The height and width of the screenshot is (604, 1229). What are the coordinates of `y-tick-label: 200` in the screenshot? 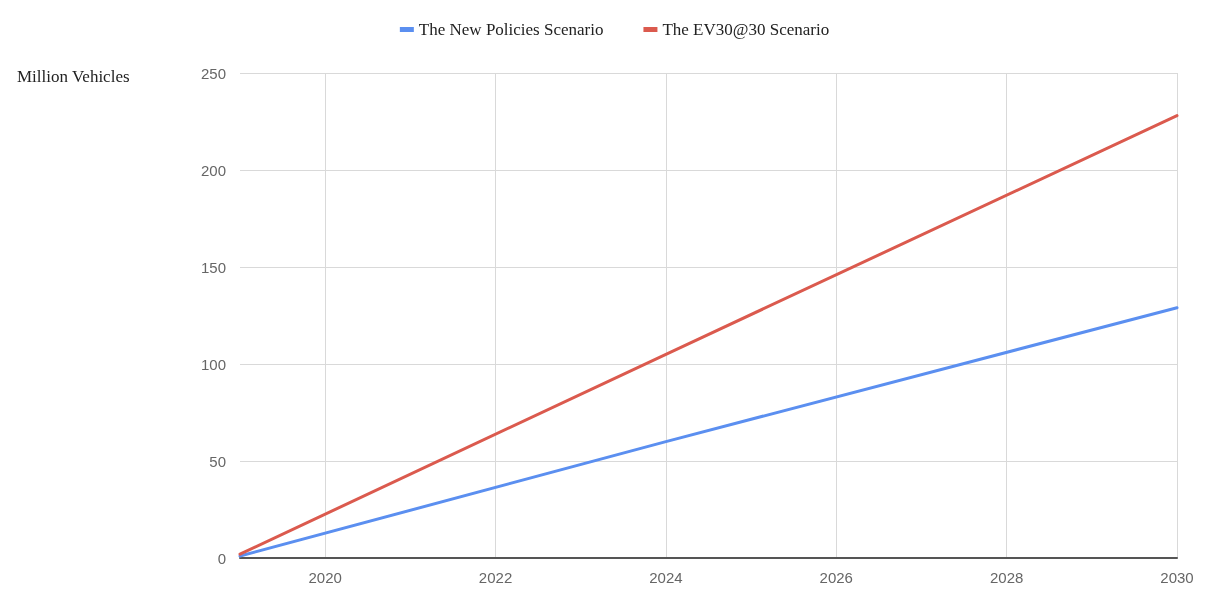 It's located at (213, 170).